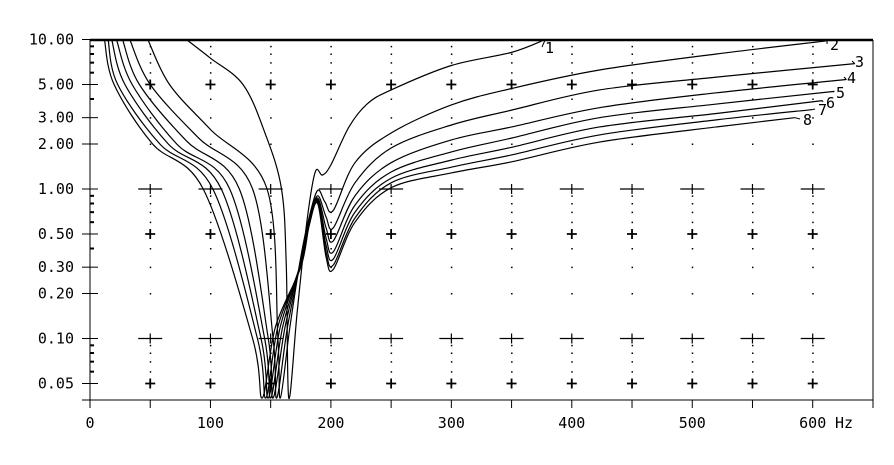  I want to click on series-label-8: 8, so click(807, 120).